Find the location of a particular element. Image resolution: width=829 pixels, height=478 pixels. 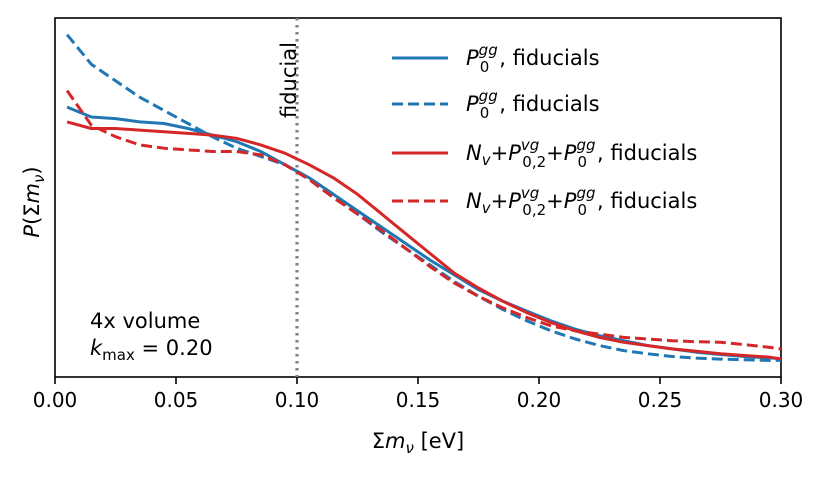

x-tick-label: 0.30 is located at coordinates (781, 400).